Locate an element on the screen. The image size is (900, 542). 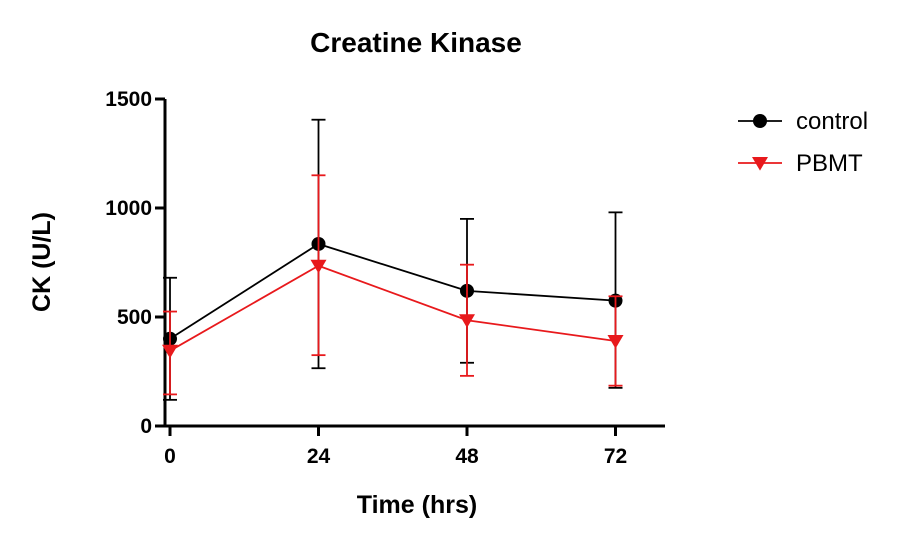
y-tick-label: 1000 is located at coordinates (128, 208).